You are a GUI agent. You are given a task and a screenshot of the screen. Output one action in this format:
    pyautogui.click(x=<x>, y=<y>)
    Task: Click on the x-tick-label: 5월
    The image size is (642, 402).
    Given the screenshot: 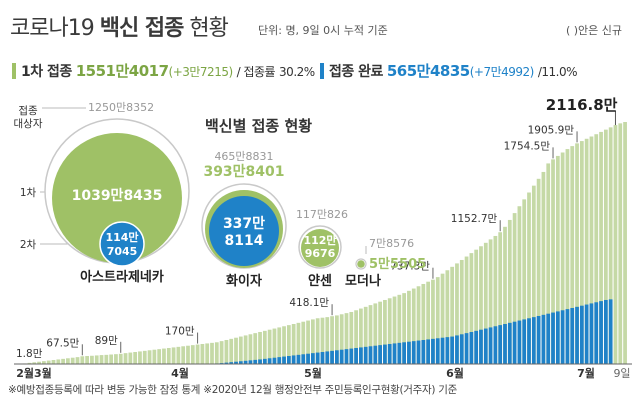 What is the action you would take?
    pyautogui.click(x=313, y=373)
    